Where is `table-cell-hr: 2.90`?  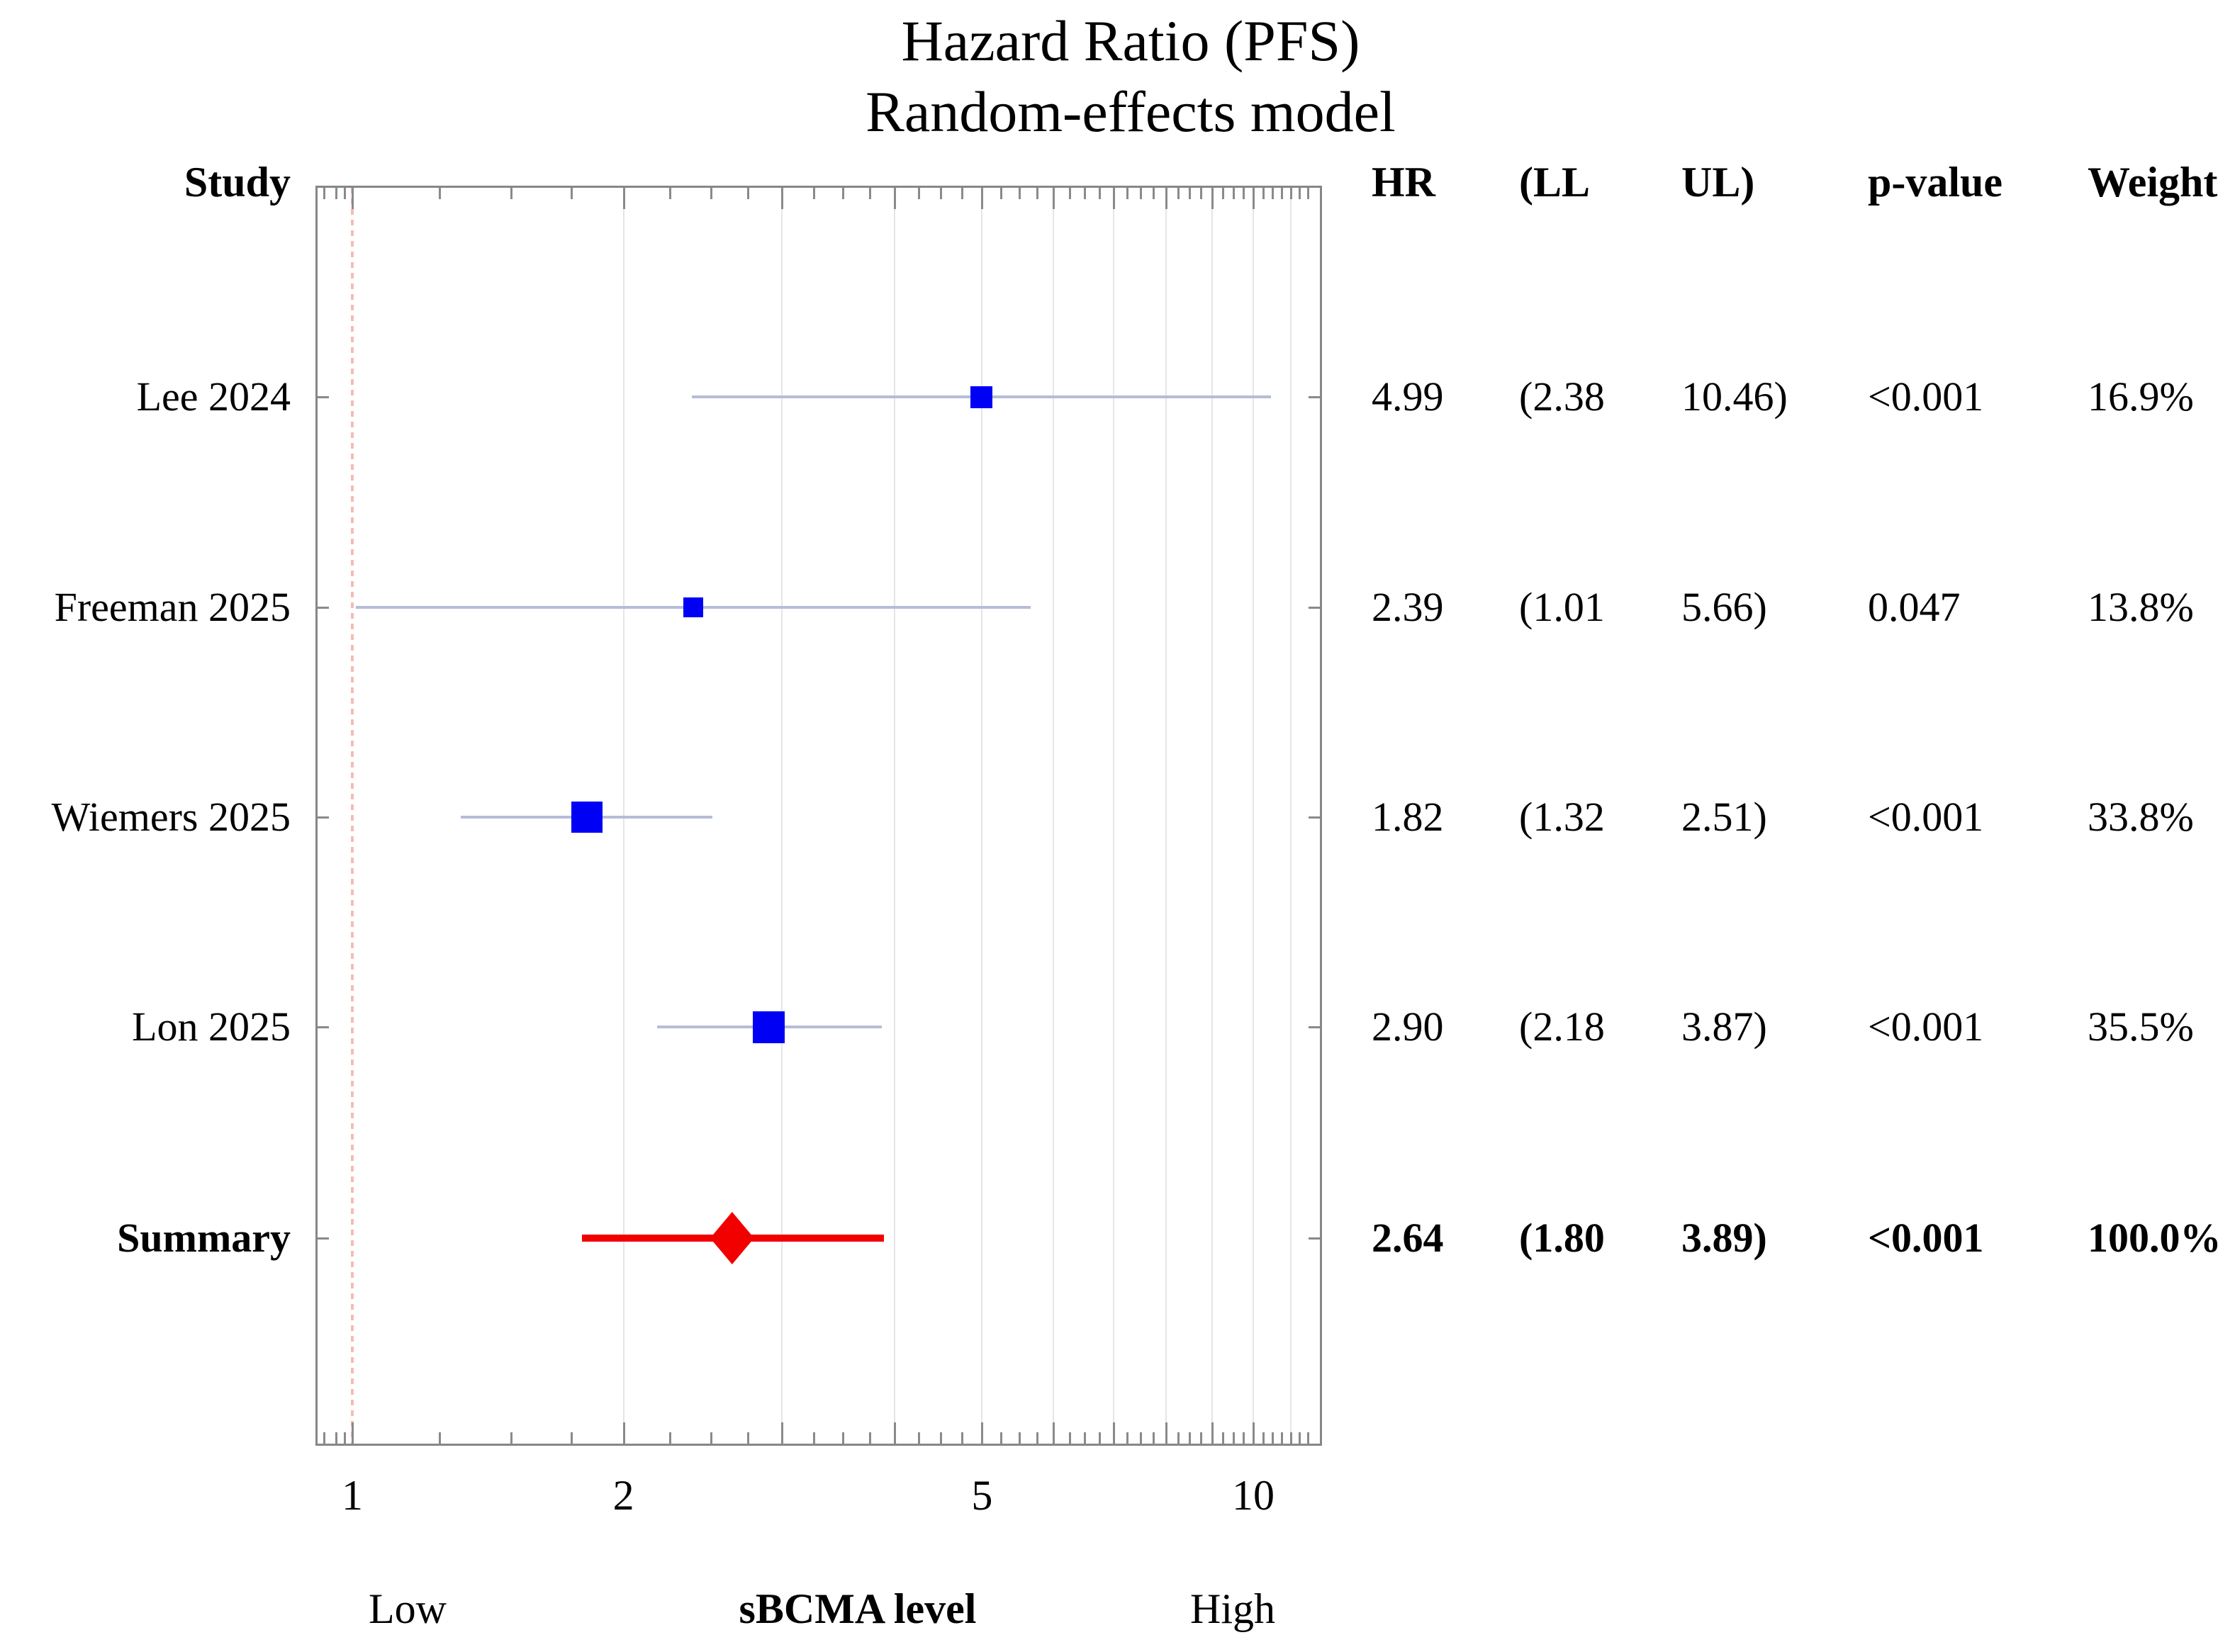
table-cell-hr: 2.90 is located at coordinates (1408, 1027).